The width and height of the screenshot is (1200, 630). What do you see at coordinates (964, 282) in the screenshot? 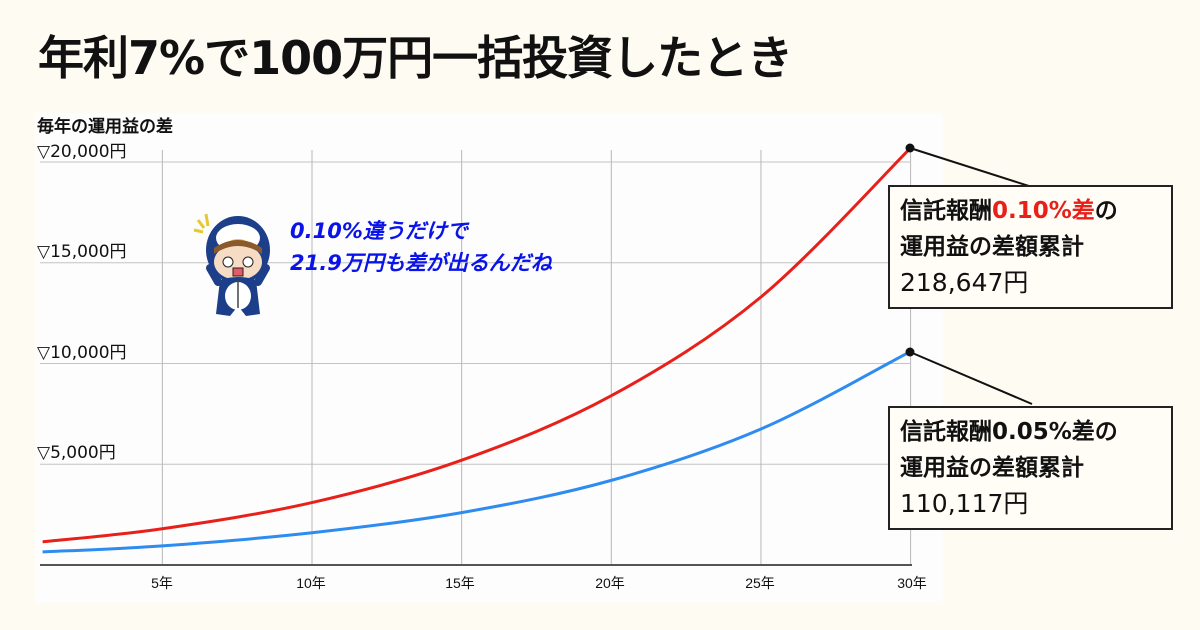
I see `callout-value: 218,647円` at bounding box center [964, 282].